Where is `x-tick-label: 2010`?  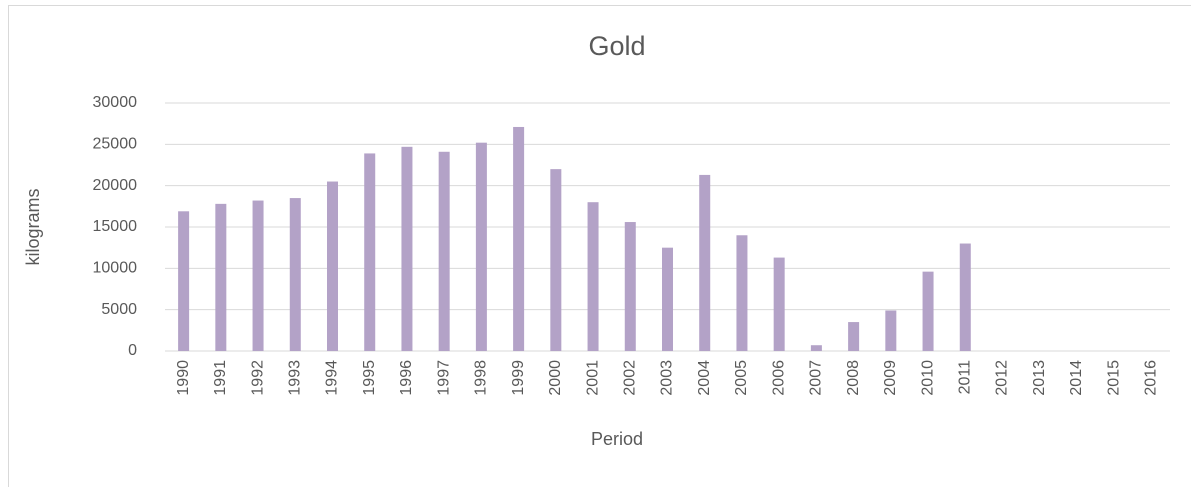 x-tick-label: 2010 is located at coordinates (927, 378).